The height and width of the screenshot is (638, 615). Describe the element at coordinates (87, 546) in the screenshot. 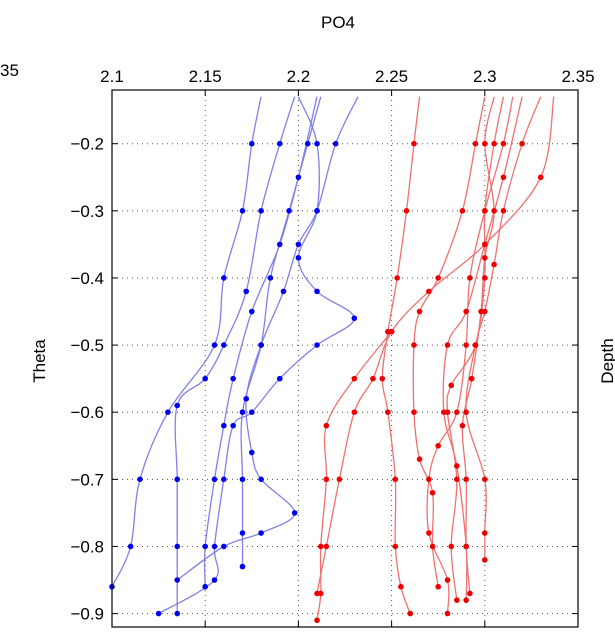

I see `y-tick-label: −0.8` at that location.